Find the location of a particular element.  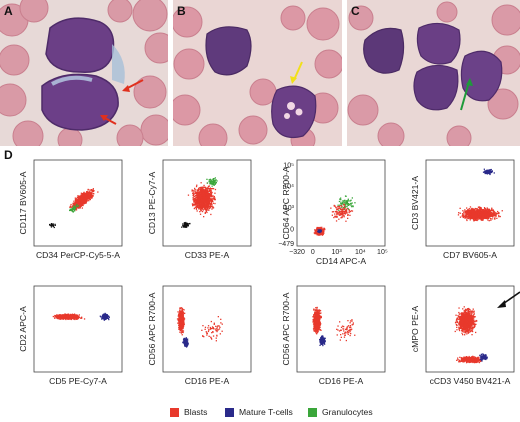

plot-y-label: CD13 PE-Cy7-A is located at coordinates (152, 202).